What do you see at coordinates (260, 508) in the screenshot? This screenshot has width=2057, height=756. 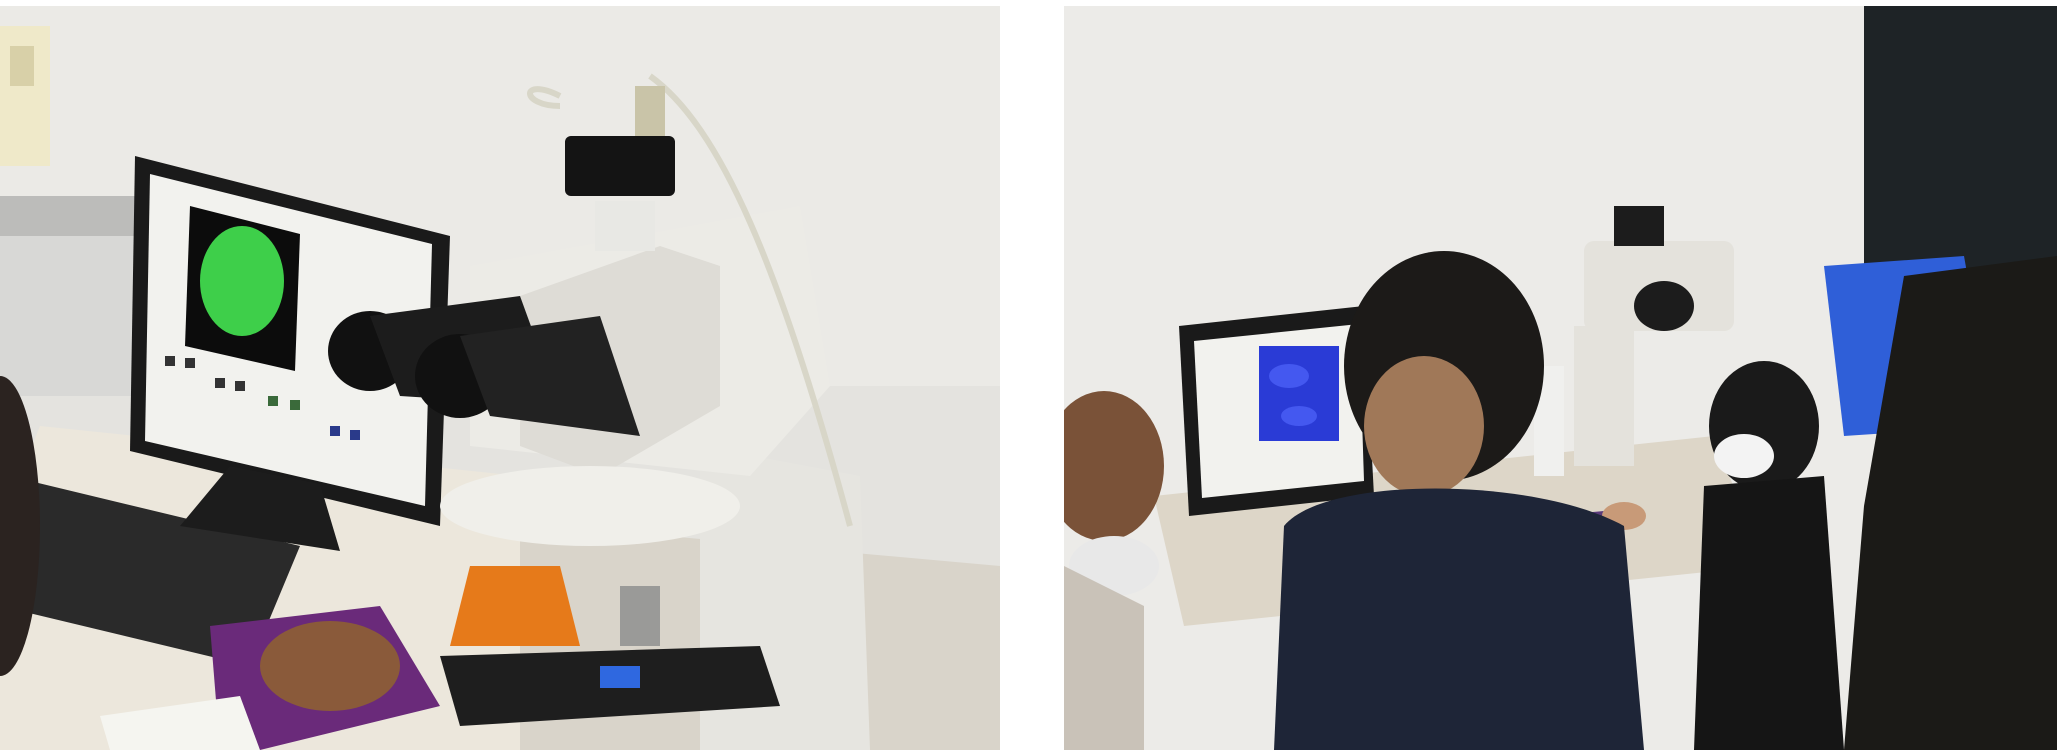 I see `monitor-stand` at bounding box center [260, 508].